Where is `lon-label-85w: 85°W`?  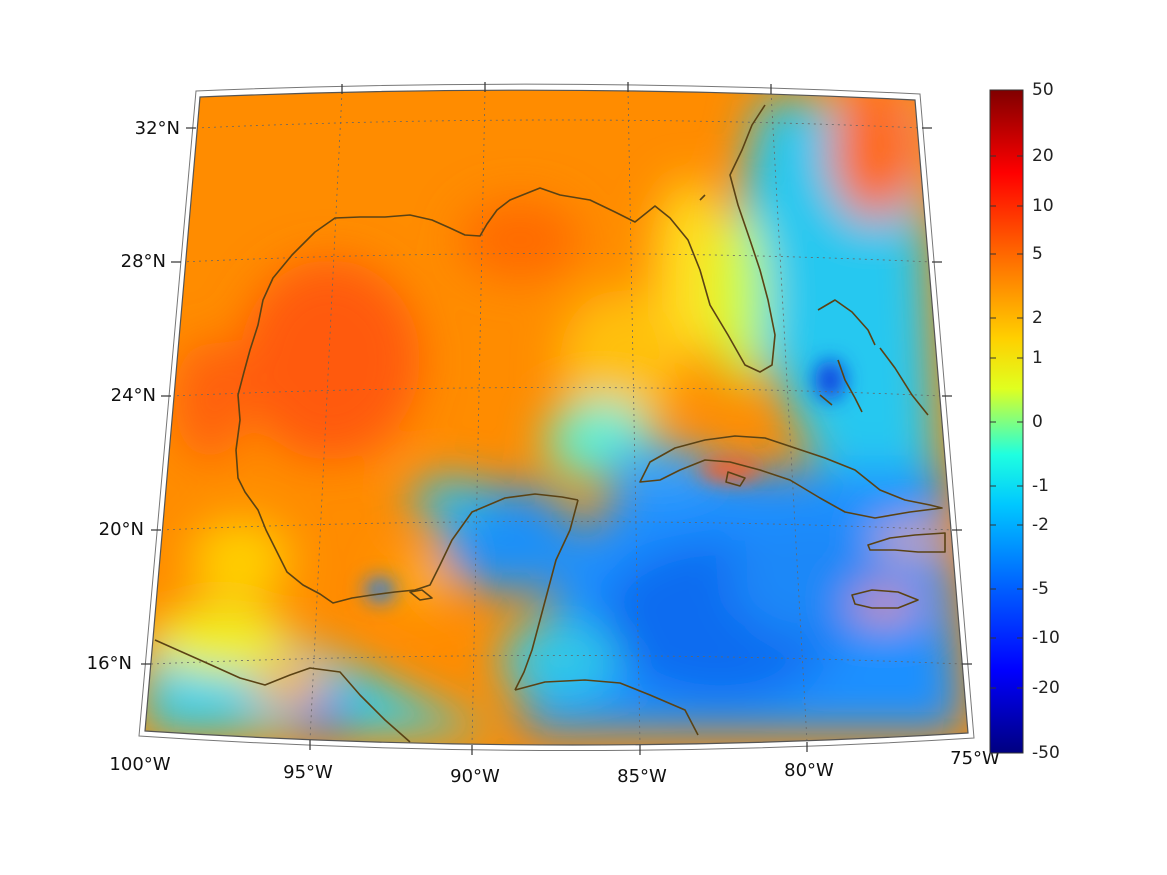 lon-label-85w: 85°W is located at coordinates (642, 776).